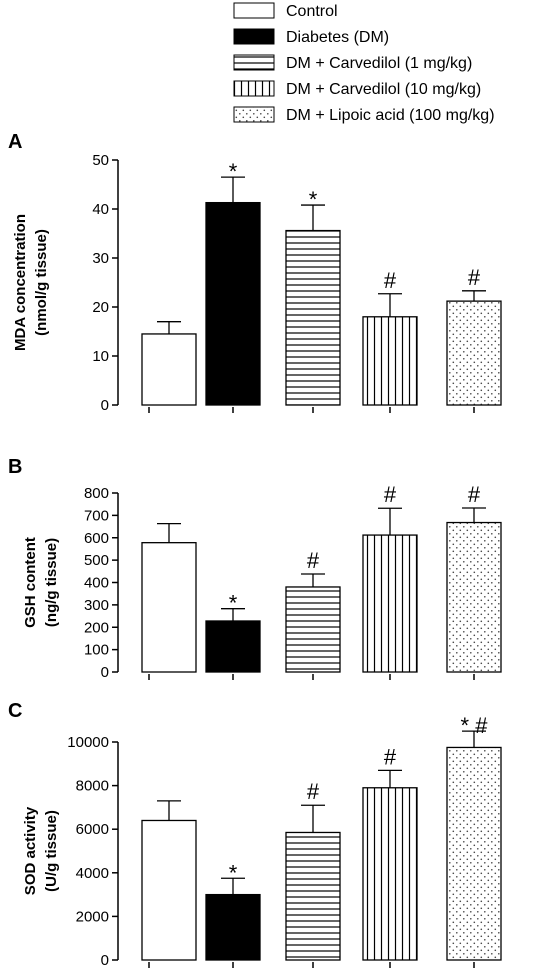 This screenshot has width=533, height=971. Describe the element at coordinates (96, 605) in the screenshot. I see `y-tick-label: 300` at that location.